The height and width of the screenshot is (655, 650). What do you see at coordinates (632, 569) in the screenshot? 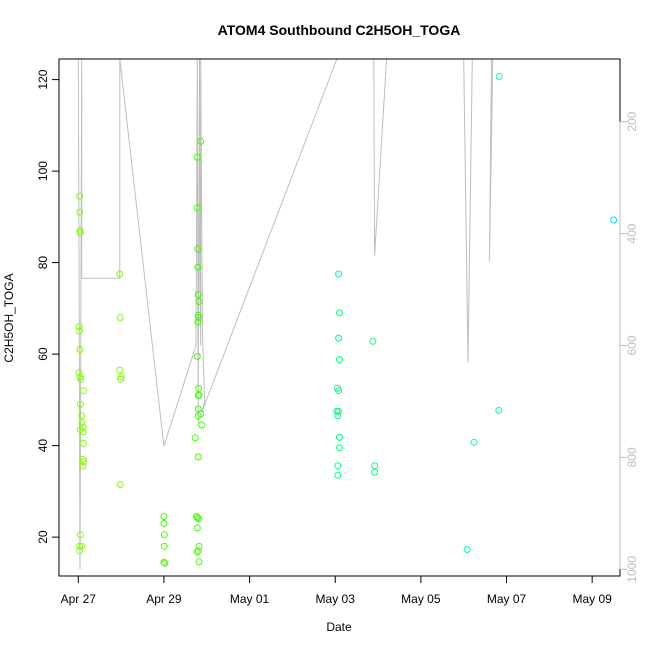
I see `y2-tick-label: 1000` at bounding box center [632, 569].